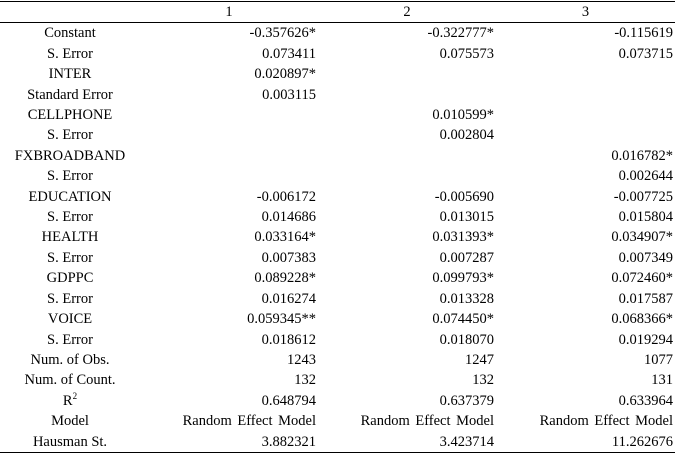 Image resolution: width=675 pixels, height=459 pixels. I want to click on row-label: GDPPC, so click(70, 278).